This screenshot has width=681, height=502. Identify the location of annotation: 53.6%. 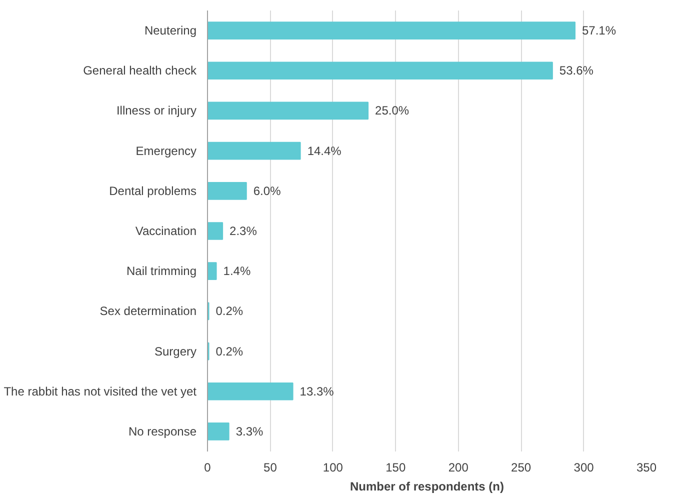
(576, 71).